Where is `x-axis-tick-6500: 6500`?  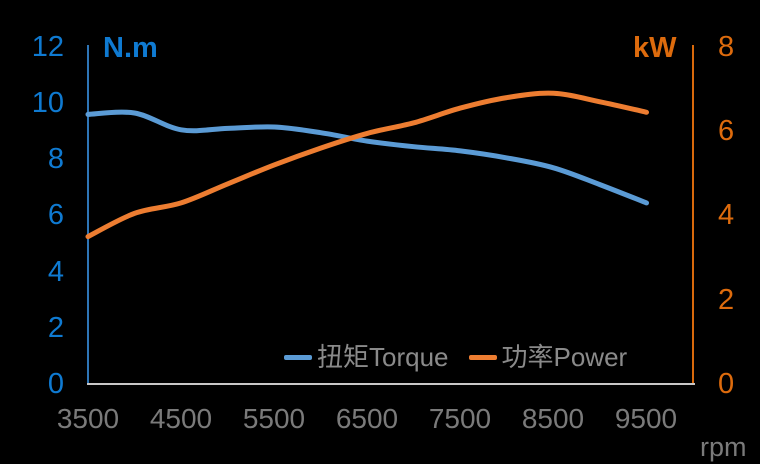 x-axis-tick-6500: 6500 is located at coordinates (367, 418).